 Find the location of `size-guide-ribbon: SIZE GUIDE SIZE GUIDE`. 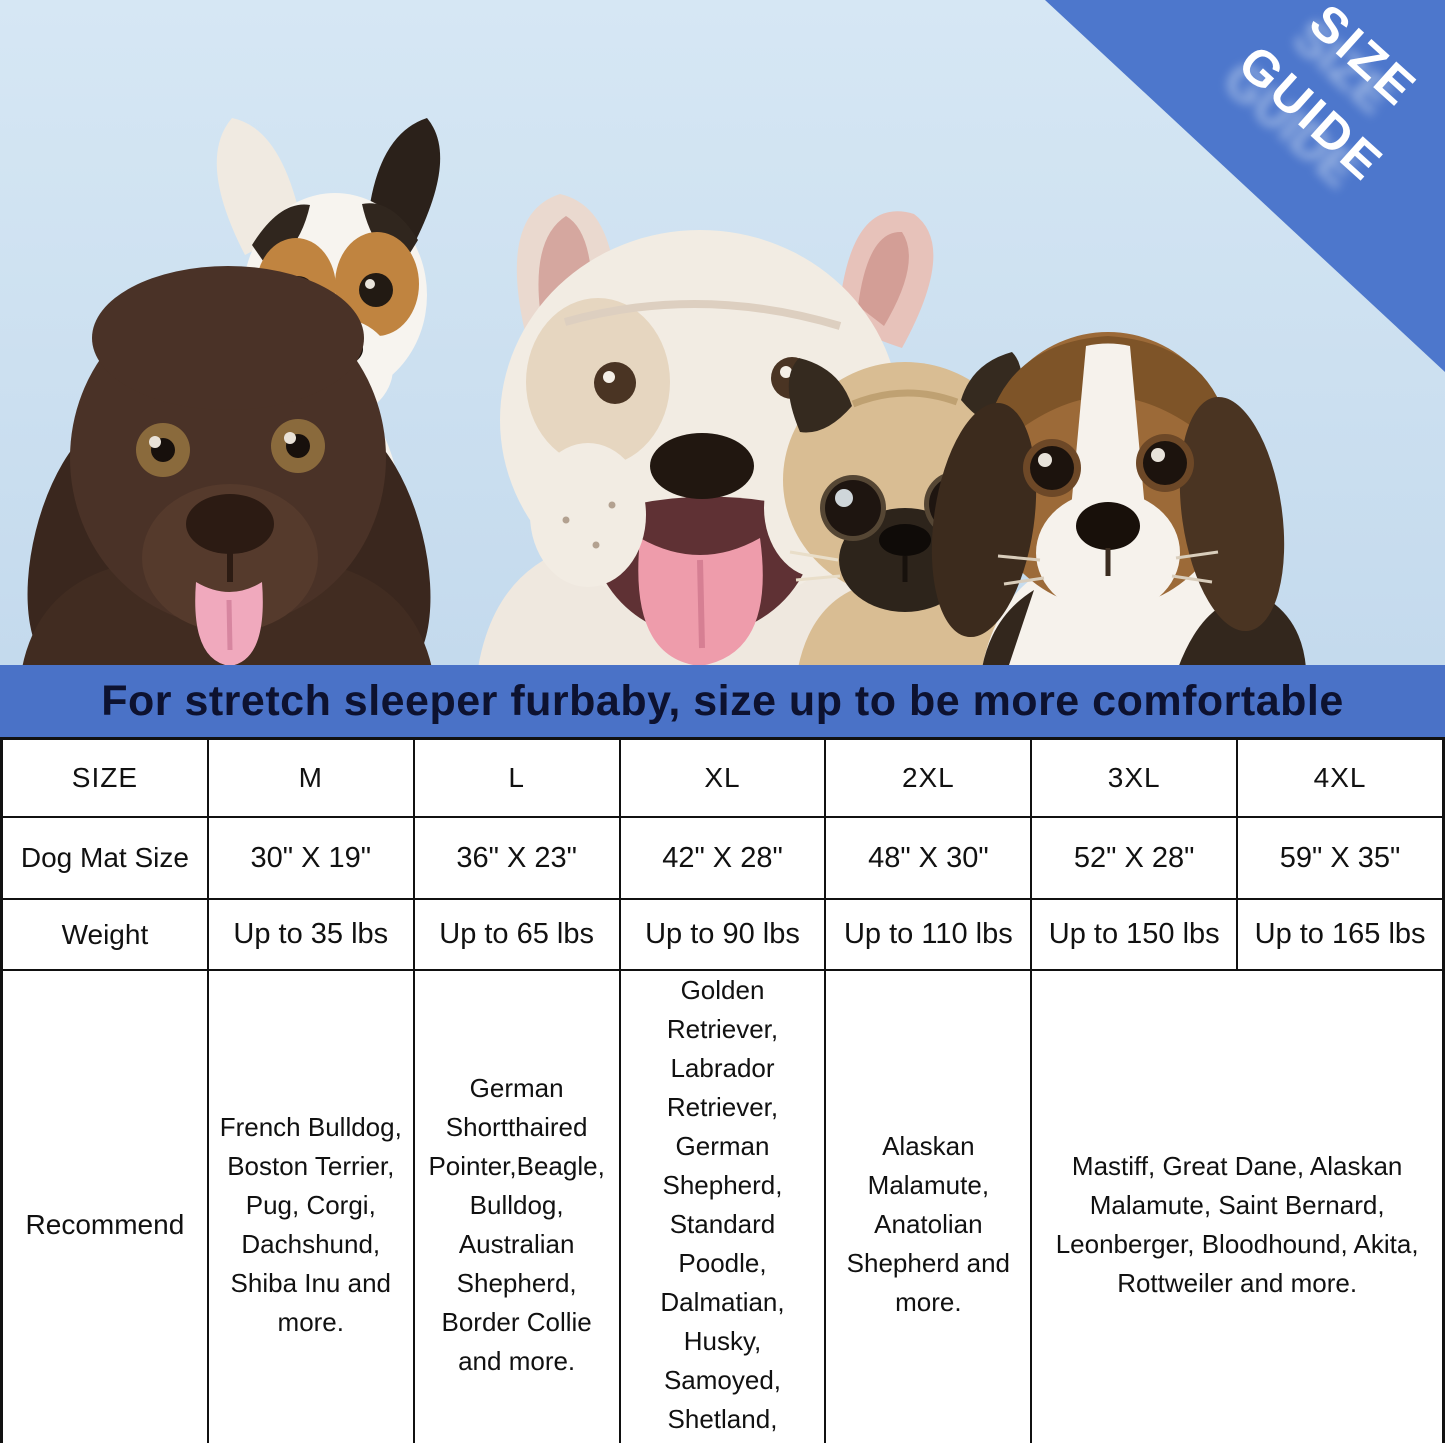

size-guide-ribbon: SIZE GUIDE SIZE GUIDE is located at coordinates (1245, 186).